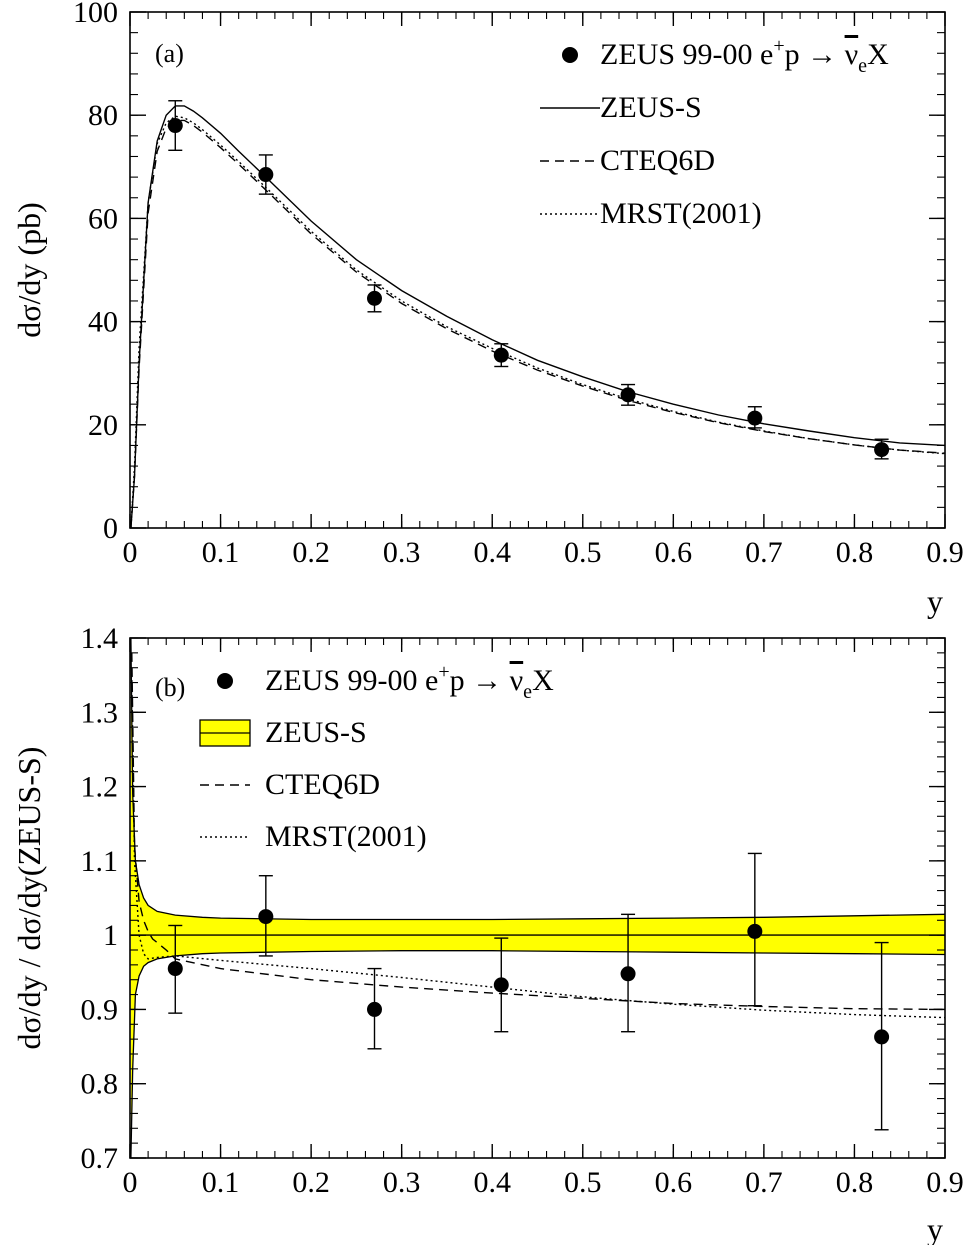 The height and width of the screenshot is (1245, 968). Describe the element at coordinates (100, 787) in the screenshot. I see `y-tick-label: 1.2` at that location.